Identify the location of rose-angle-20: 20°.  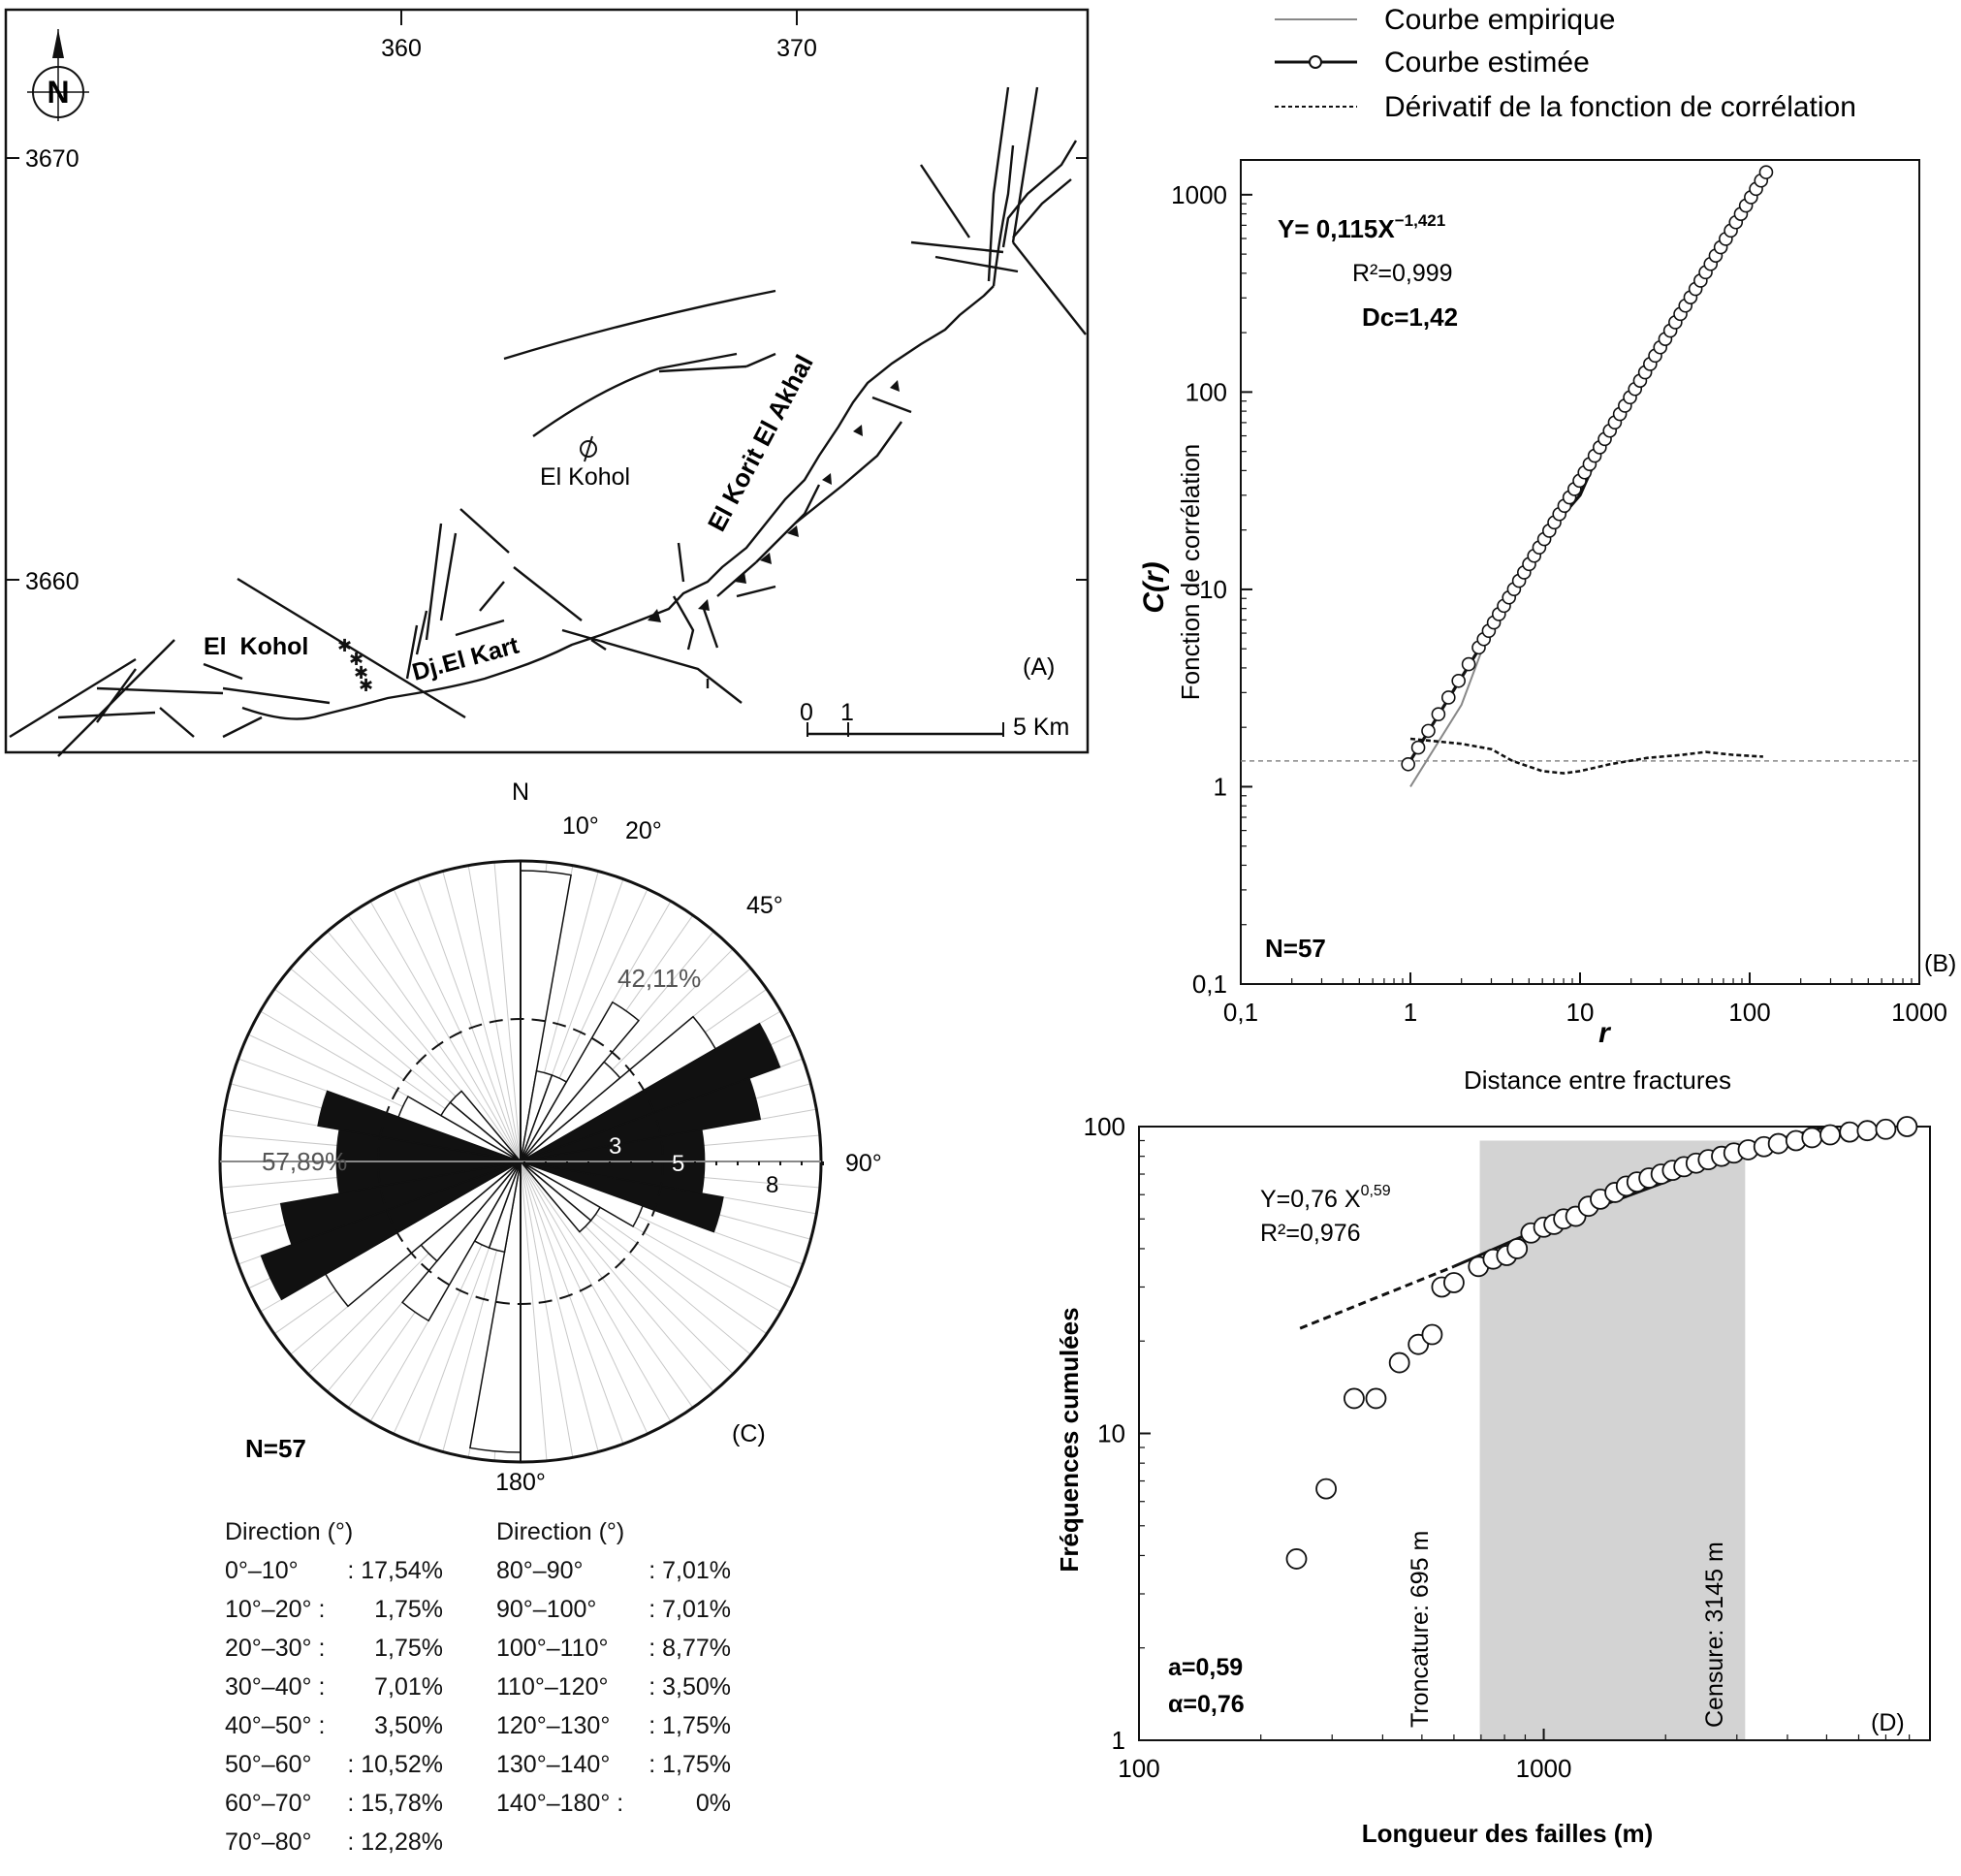
(643, 830).